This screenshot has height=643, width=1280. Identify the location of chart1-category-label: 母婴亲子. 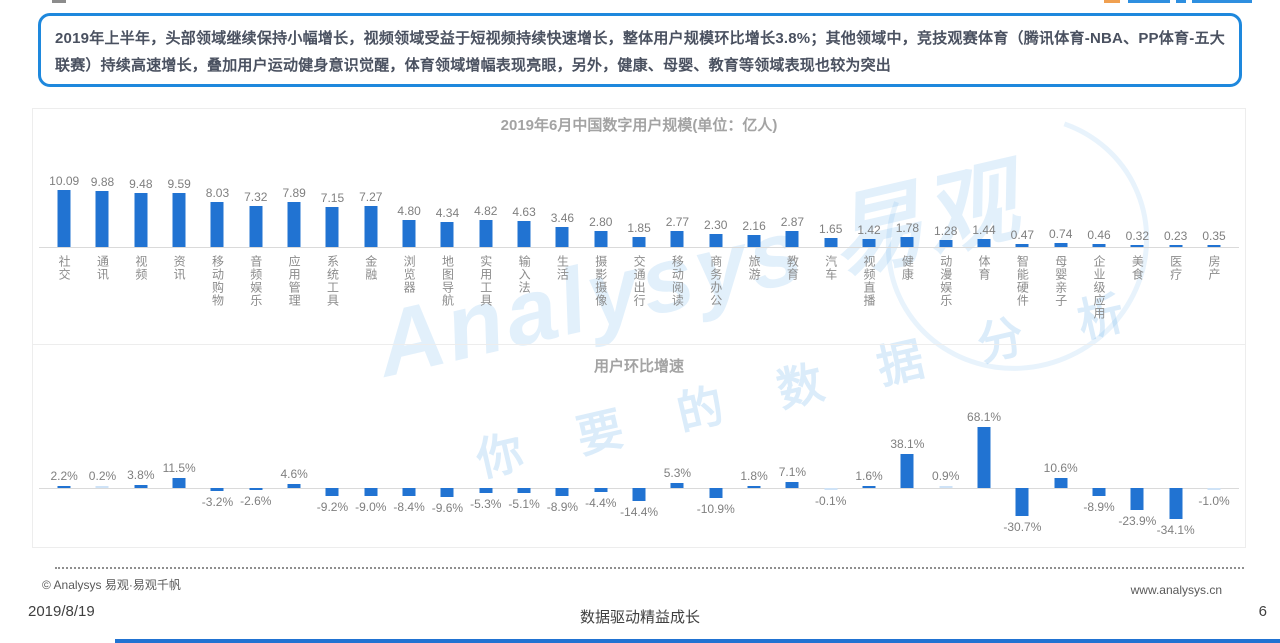
(1060, 281).